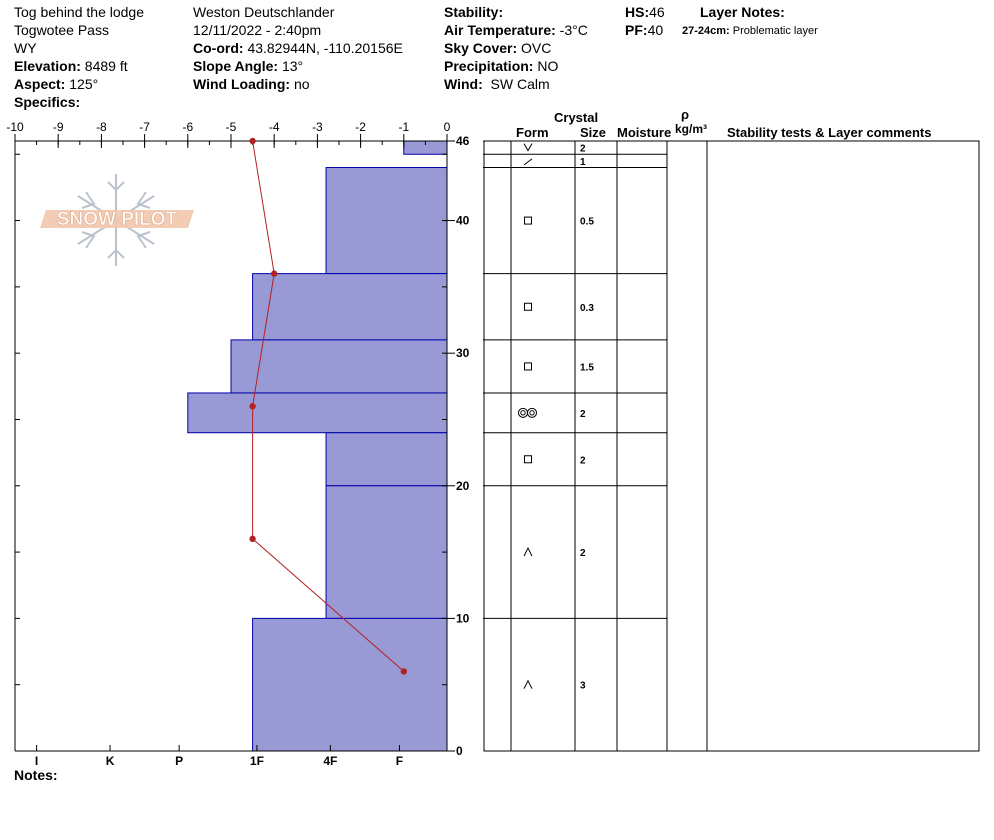 The width and height of the screenshot is (994, 840). I want to click on temp-tick-label: -1, so click(403, 127).